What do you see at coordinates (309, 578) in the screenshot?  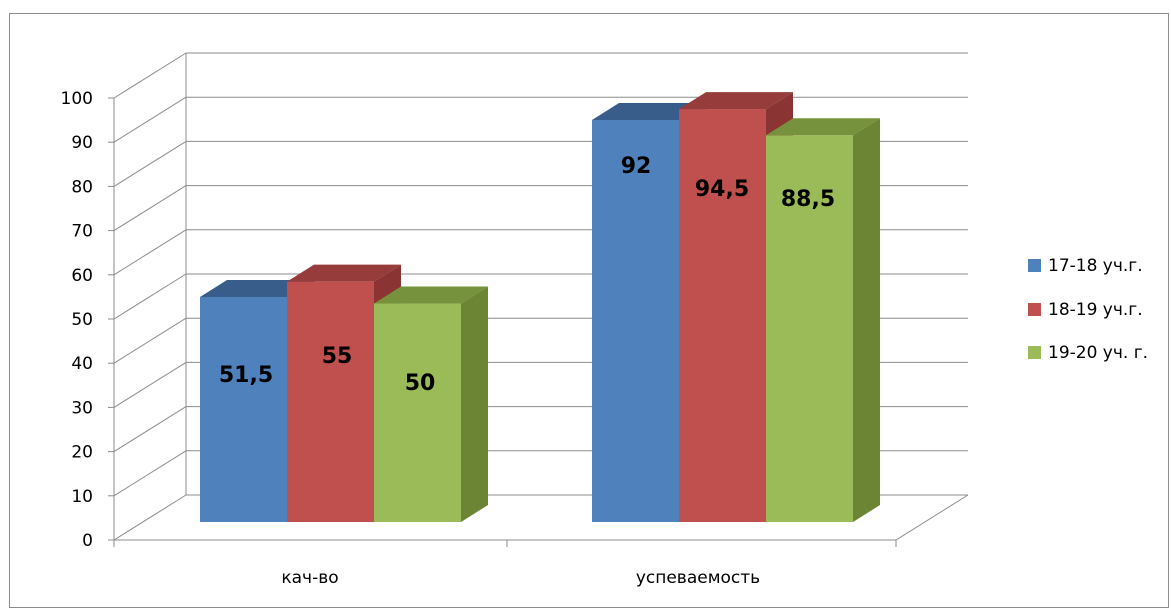 I see `x-category-label-0: кач-во` at bounding box center [309, 578].